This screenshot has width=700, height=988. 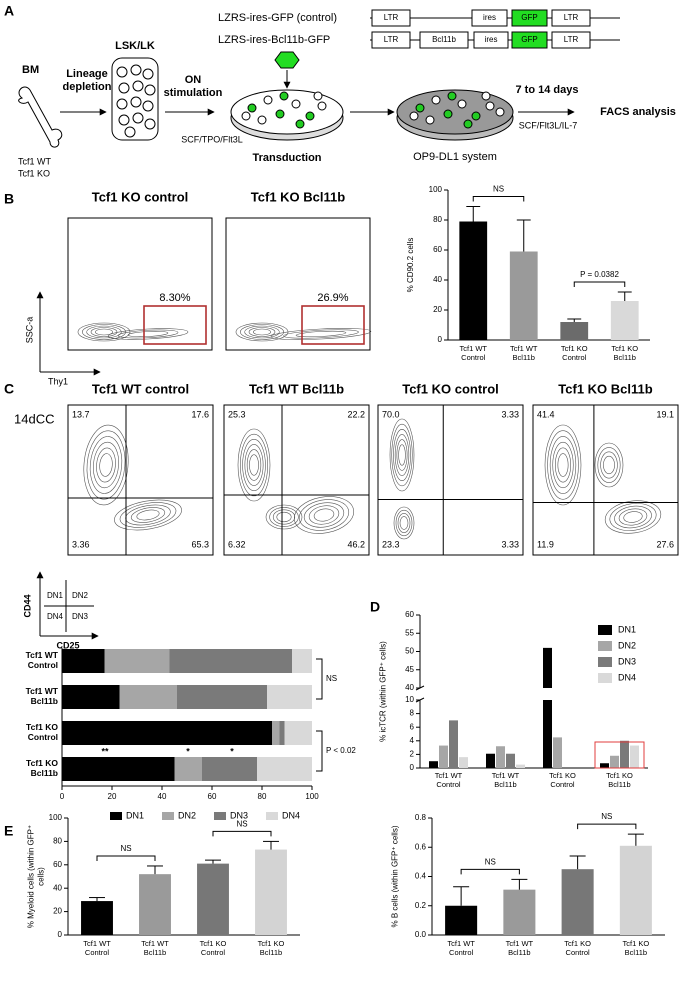 What do you see at coordinates (505, 780) in the screenshot?
I see `x-tick-label: Tcf1 WT Bcl11b` at bounding box center [505, 780].